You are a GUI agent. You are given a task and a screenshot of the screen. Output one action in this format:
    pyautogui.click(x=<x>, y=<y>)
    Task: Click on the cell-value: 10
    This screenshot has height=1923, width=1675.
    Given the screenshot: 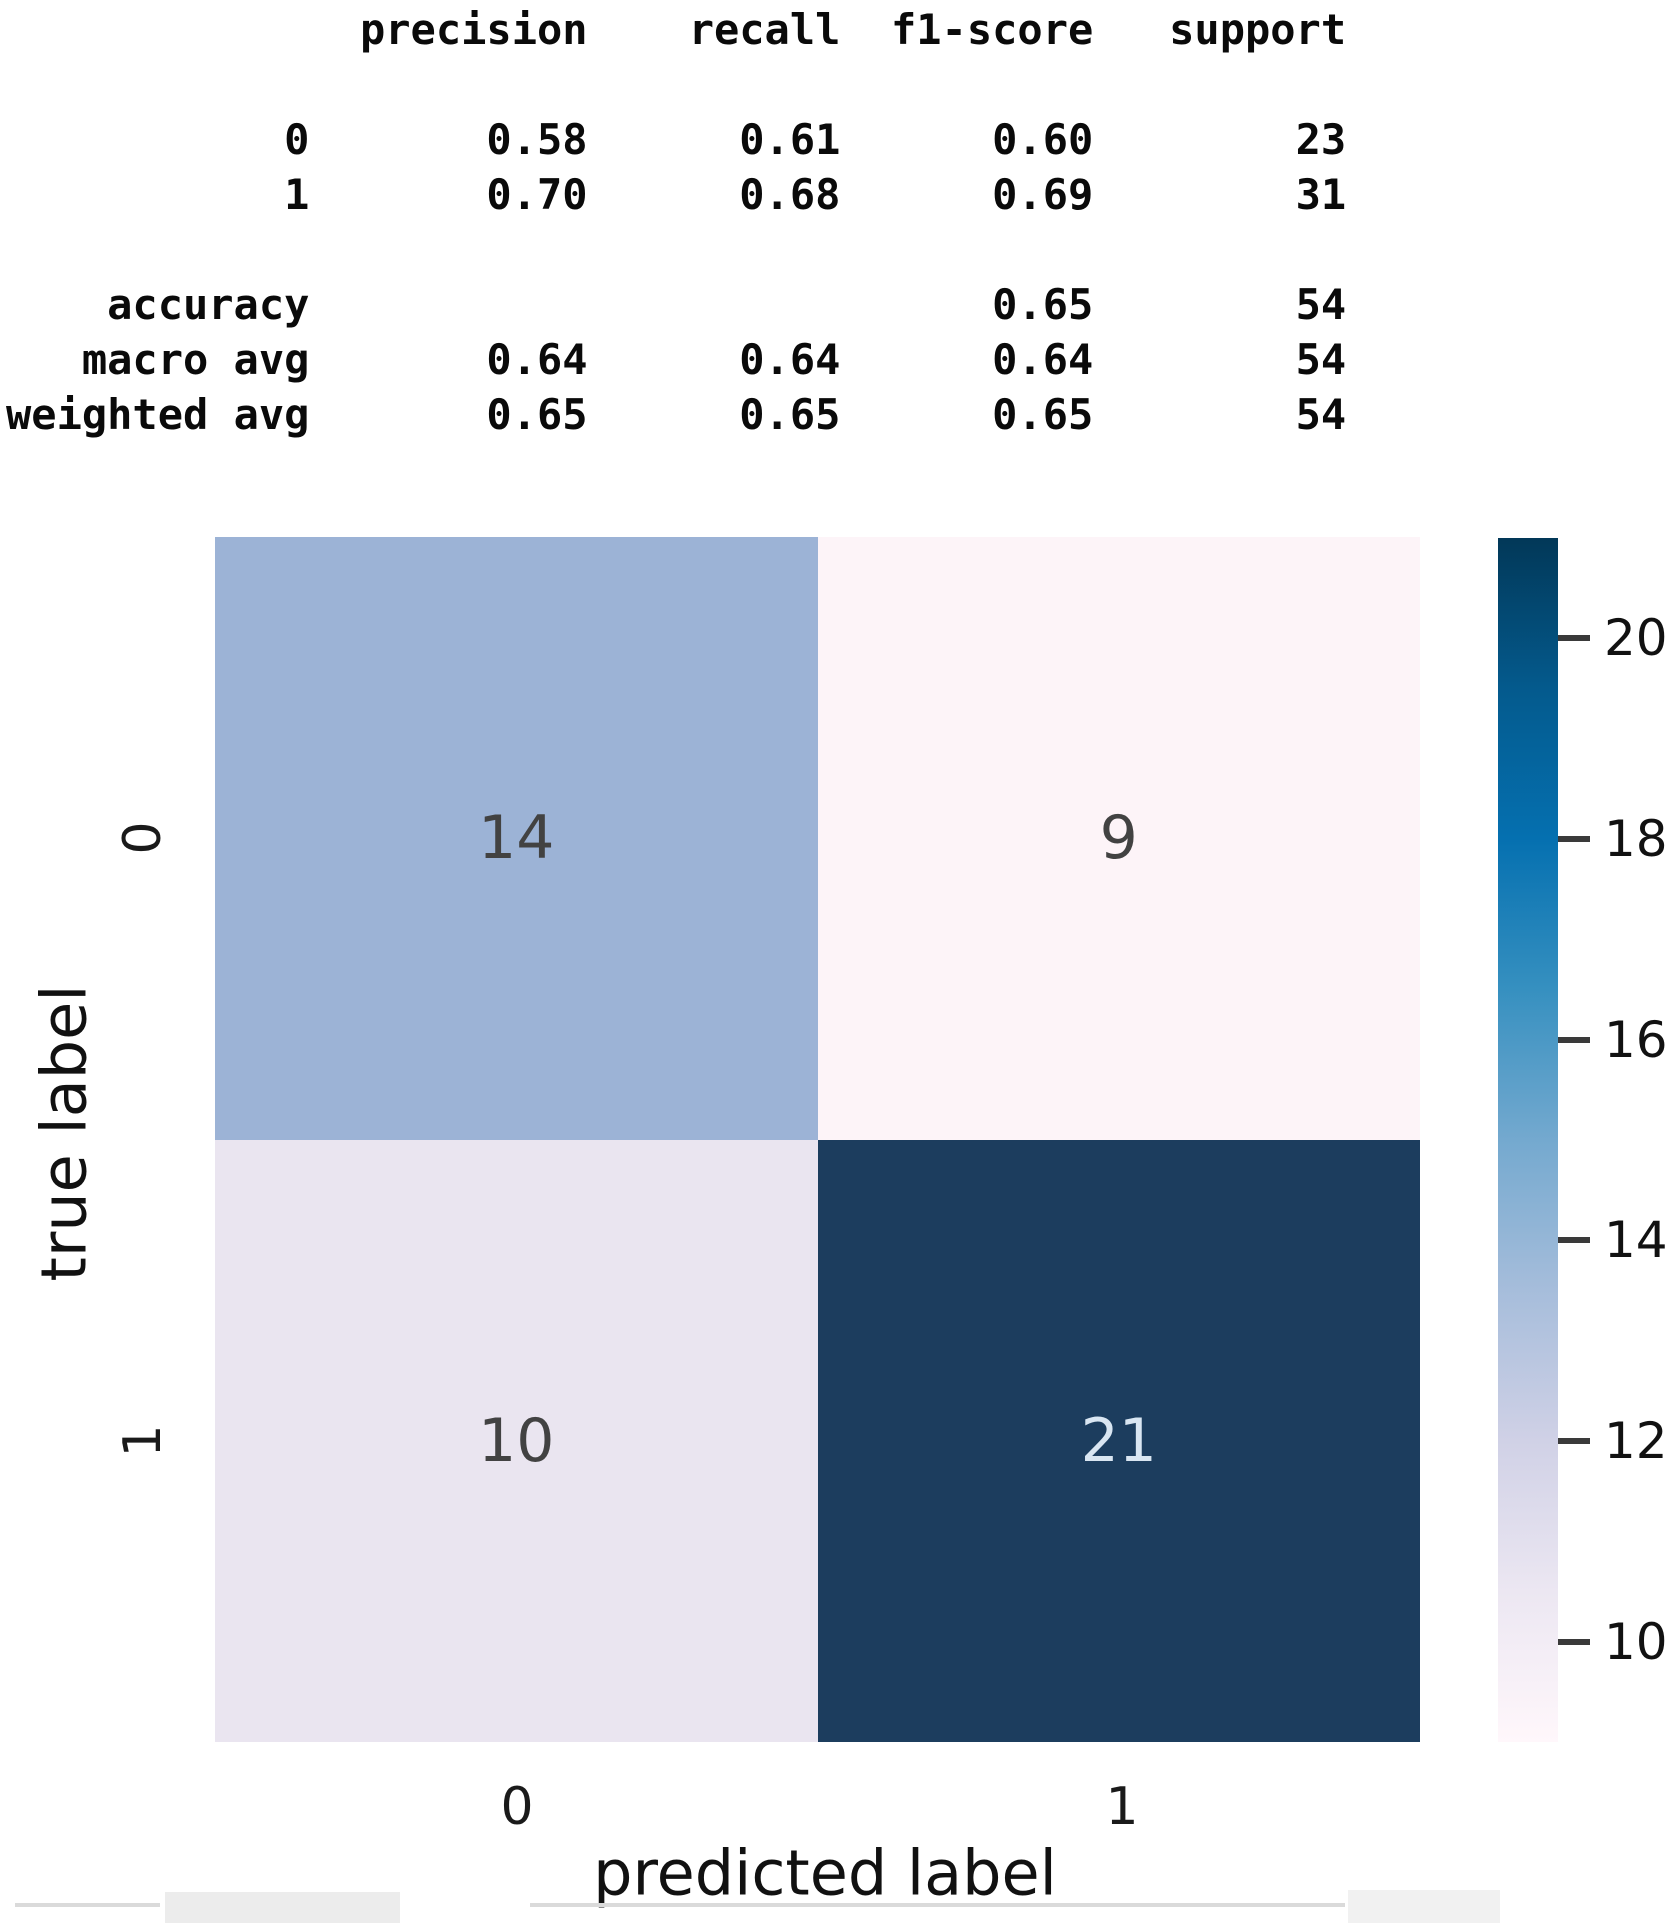 What is the action you would take?
    pyautogui.click(x=516, y=1440)
    